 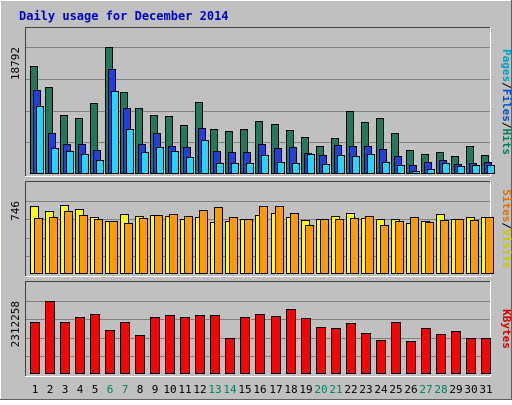 I want to click on x-tick-label-day-2: 2, so click(x=50, y=389).